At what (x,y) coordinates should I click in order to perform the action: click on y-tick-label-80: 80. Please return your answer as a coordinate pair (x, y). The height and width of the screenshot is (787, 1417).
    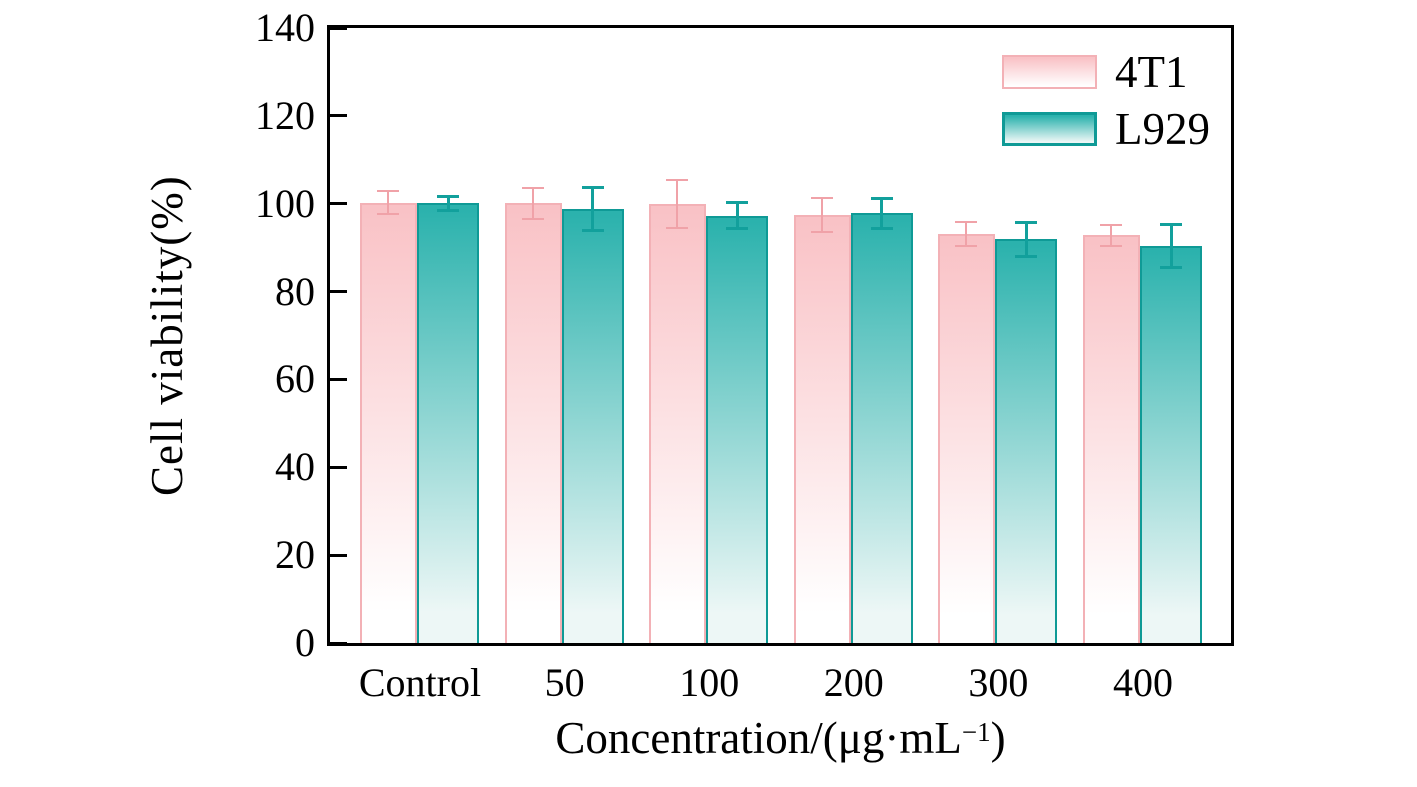
    Looking at the image, I should click on (295, 291).